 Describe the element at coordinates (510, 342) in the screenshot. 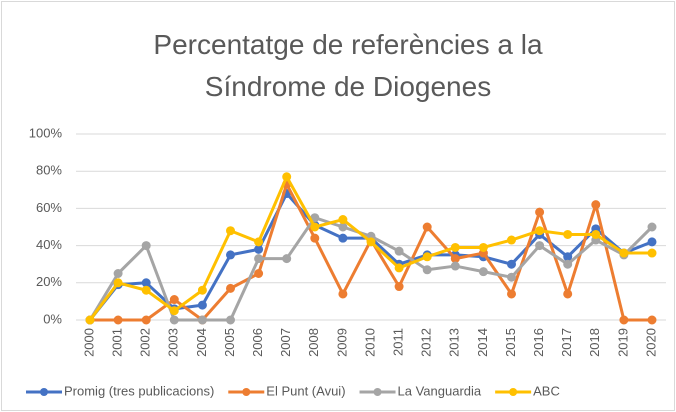

I see `x-tick-label: 2015` at that location.